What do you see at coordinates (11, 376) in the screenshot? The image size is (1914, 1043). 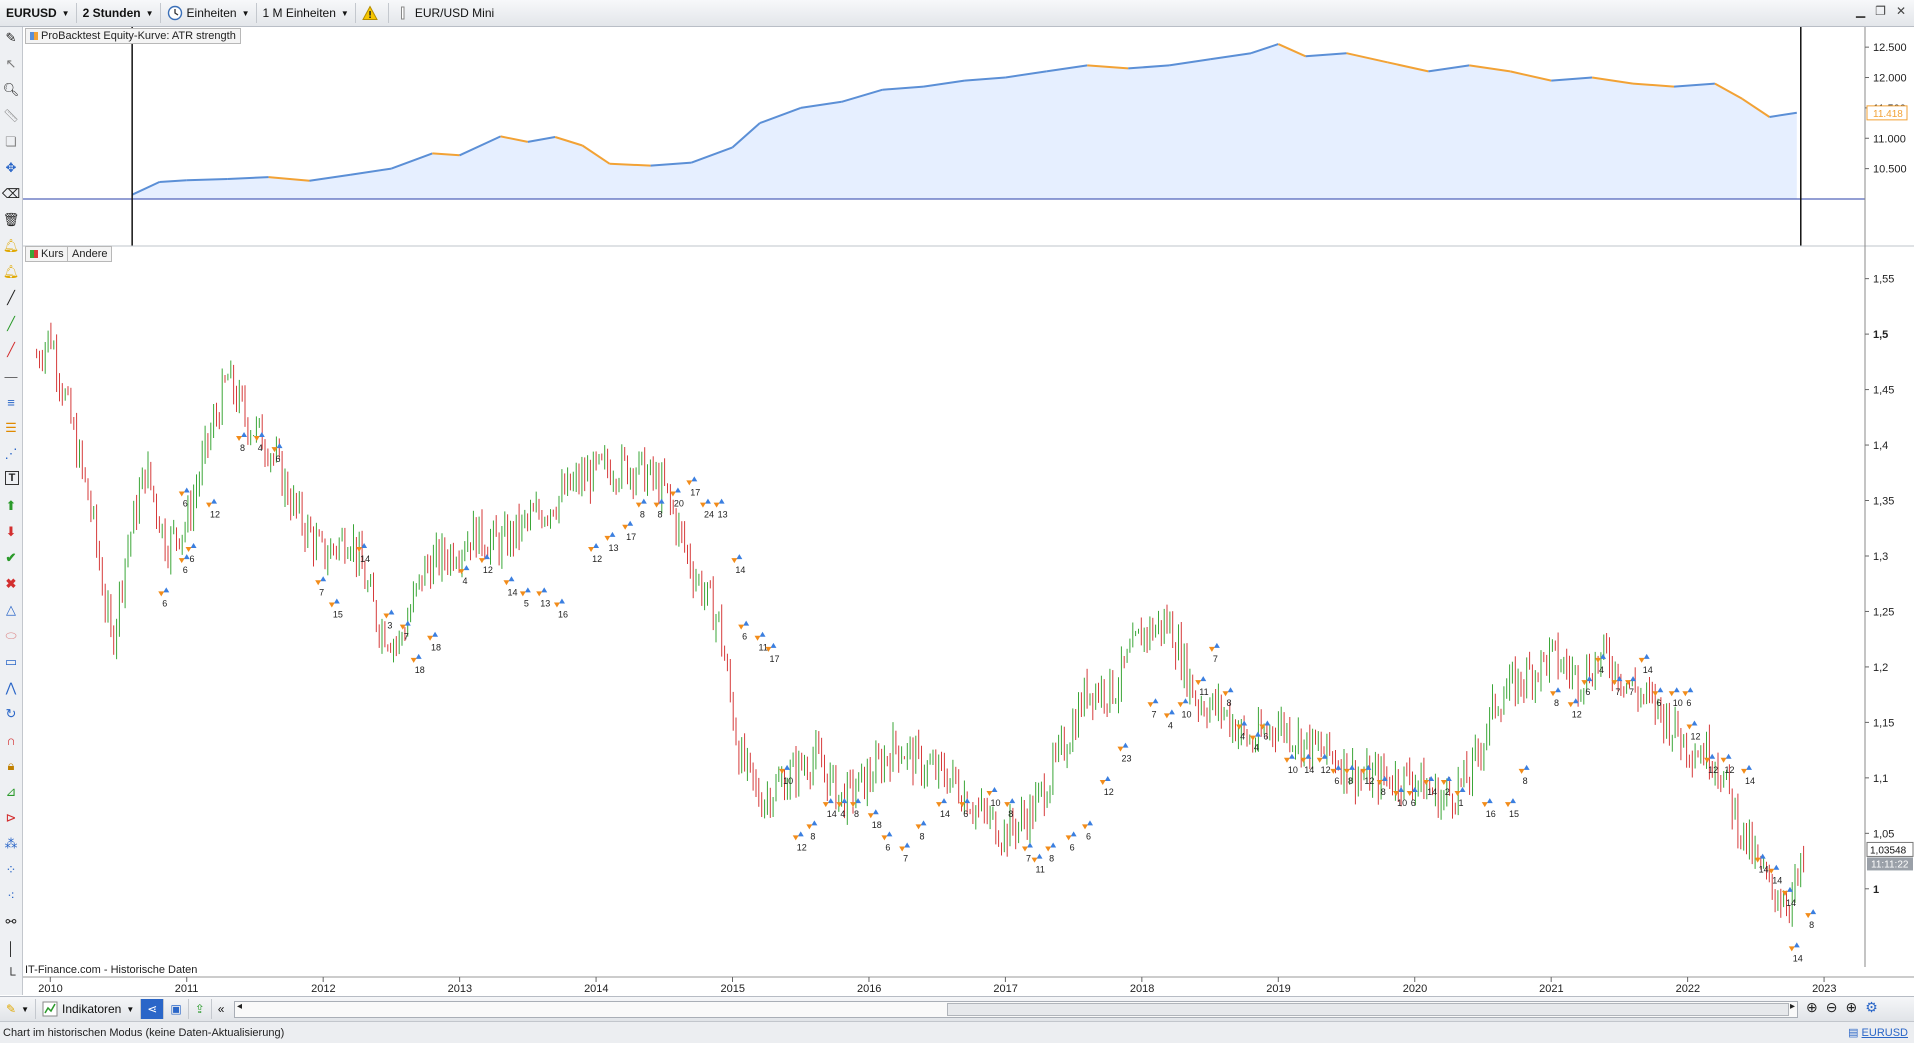 I see `horizontal-line-icon: —` at bounding box center [11, 376].